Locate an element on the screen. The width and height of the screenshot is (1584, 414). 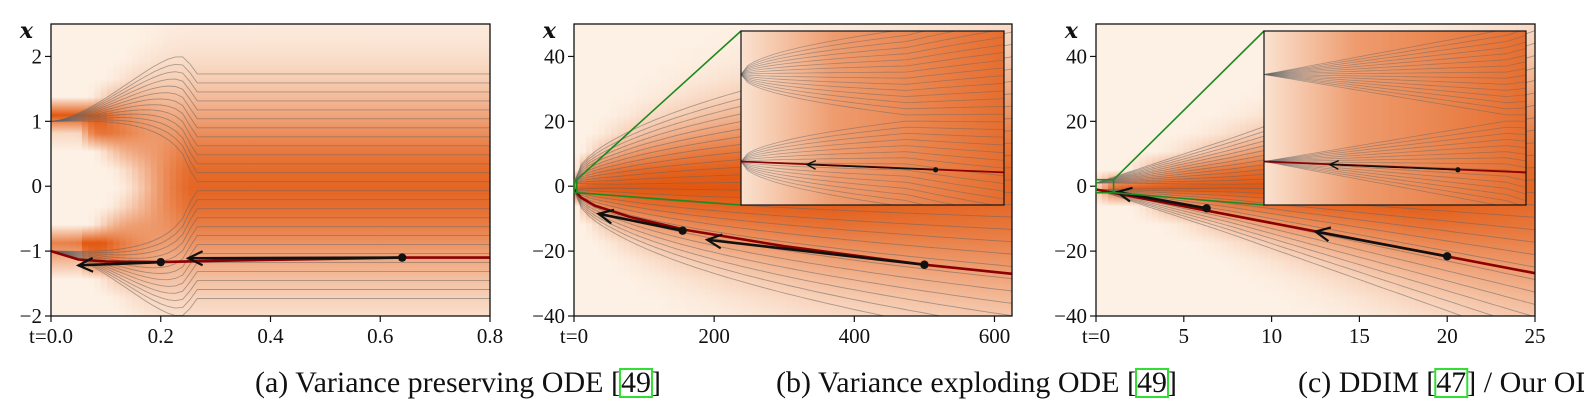
zoom-inset is located at coordinates (872, 118).